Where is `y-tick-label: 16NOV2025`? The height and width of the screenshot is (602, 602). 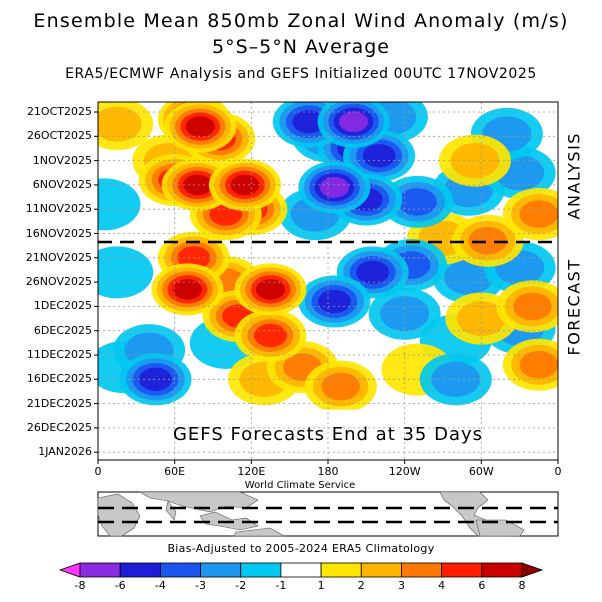 y-tick-label: 16NOV2025 is located at coordinates (58, 233).